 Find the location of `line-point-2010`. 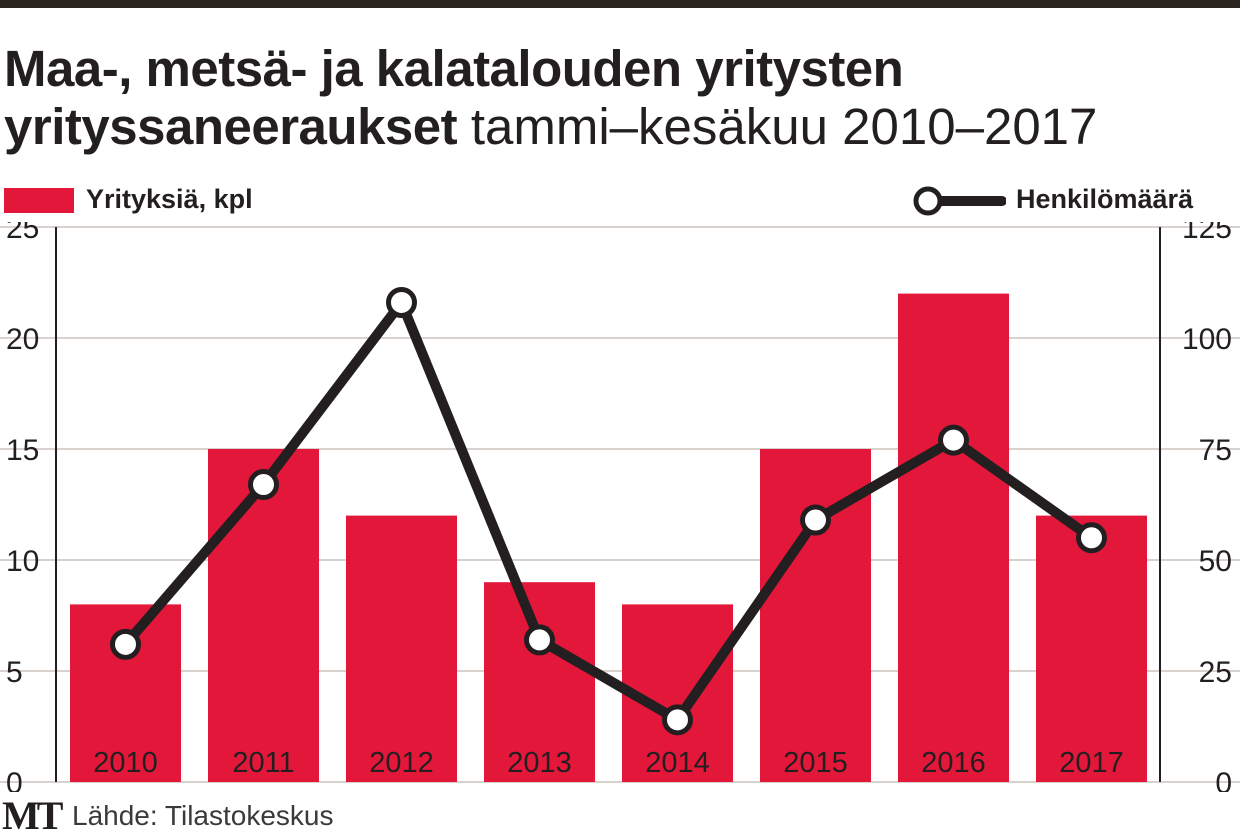

line-point-2010 is located at coordinates (125, 644).